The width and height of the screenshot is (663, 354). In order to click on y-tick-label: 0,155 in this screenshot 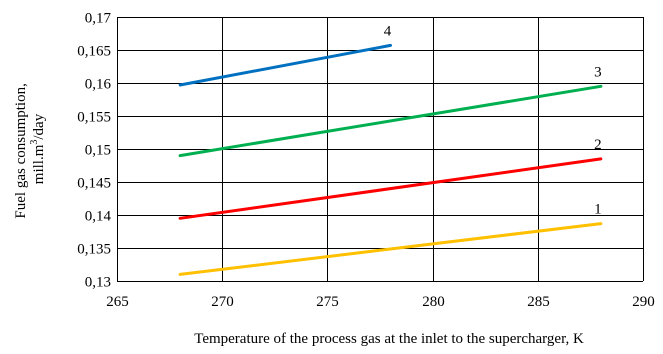, I will do `click(94, 118)`.